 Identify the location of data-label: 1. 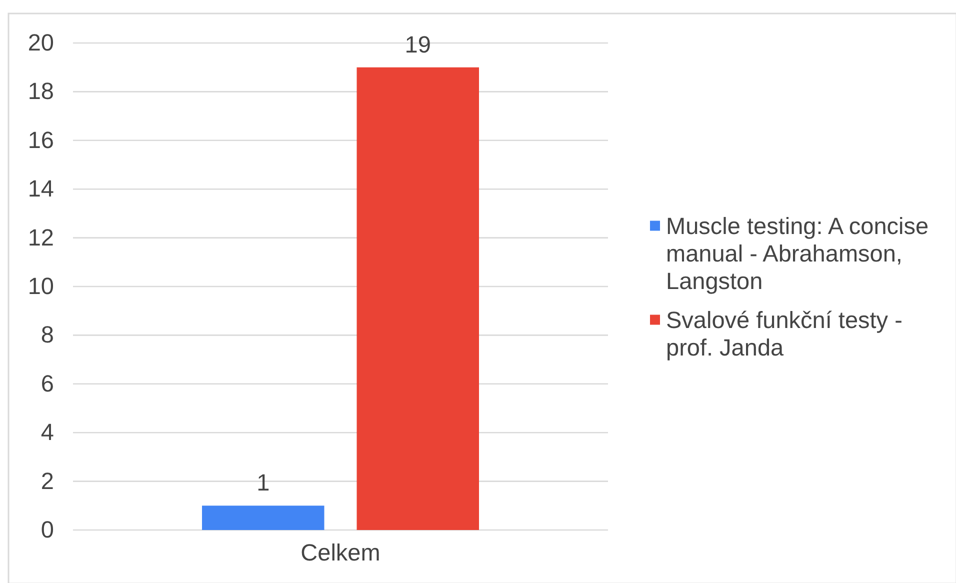
(263, 483).